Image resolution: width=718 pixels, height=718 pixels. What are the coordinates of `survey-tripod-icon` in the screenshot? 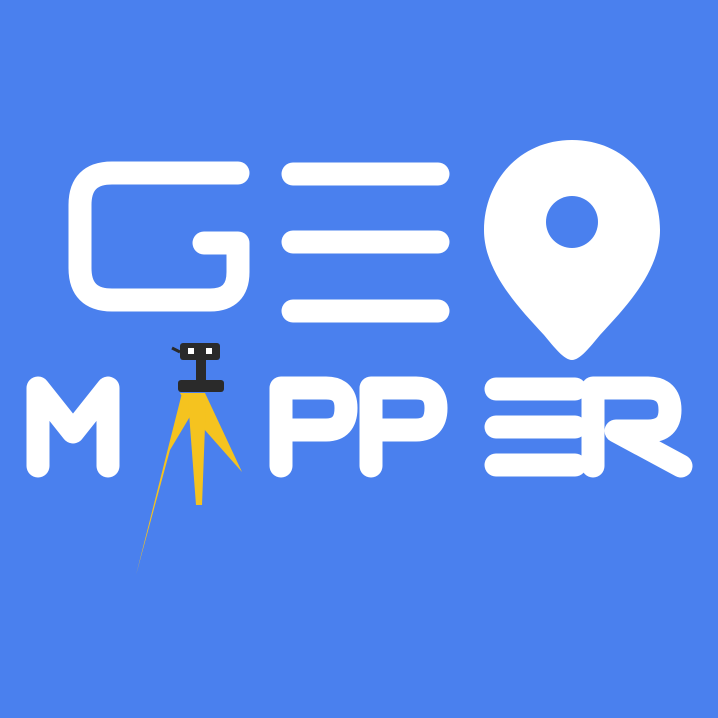 It's located at (189, 459).